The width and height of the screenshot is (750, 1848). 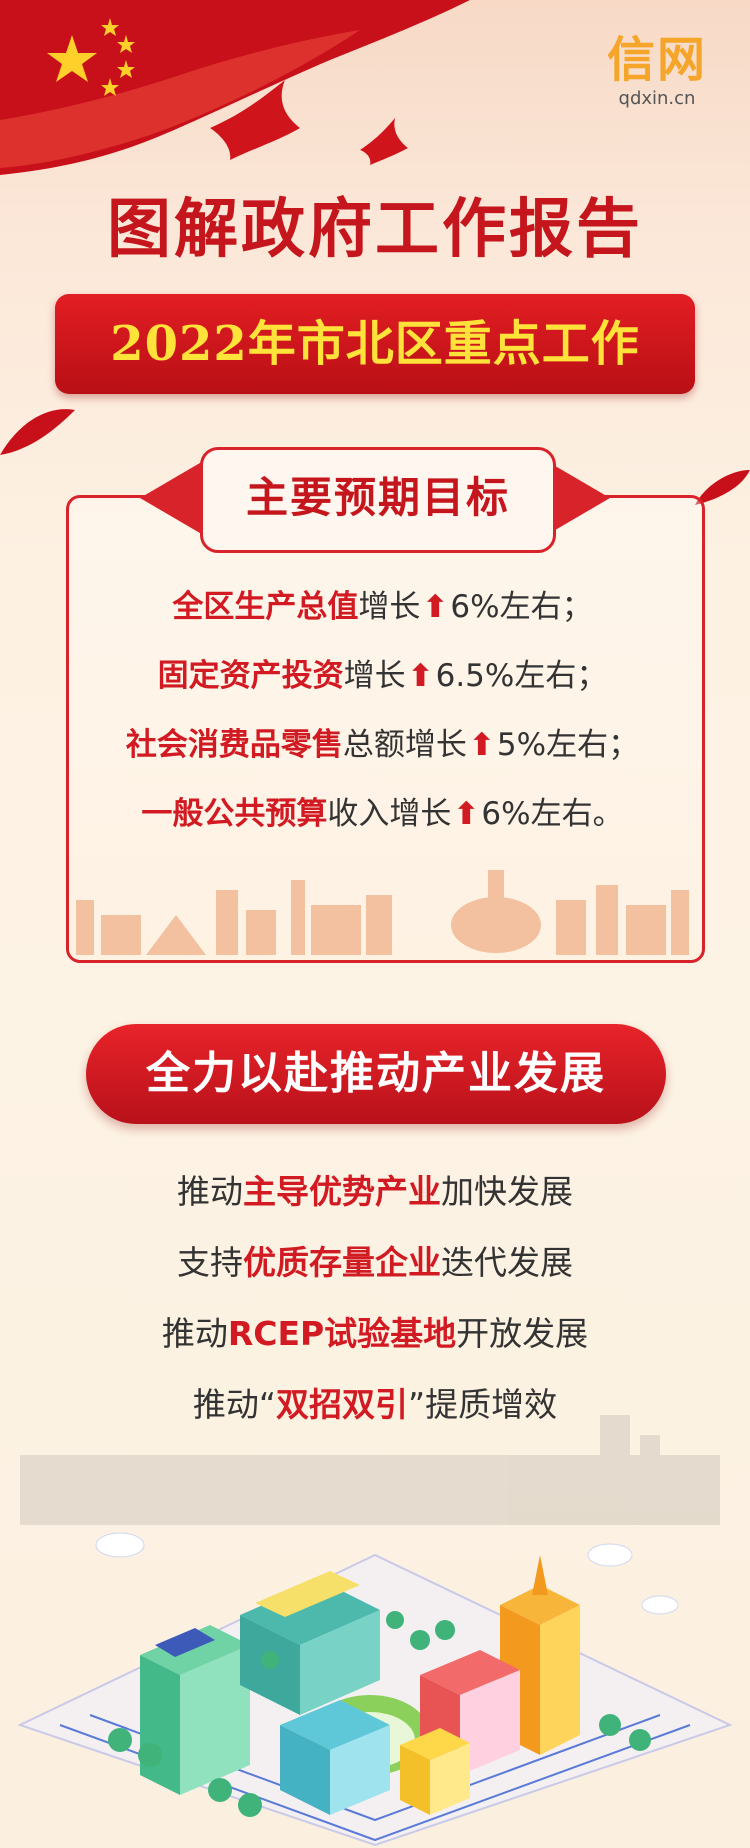 What do you see at coordinates (342, 1404) in the screenshot?
I see `industry-highlight: 双招双引` at bounding box center [342, 1404].